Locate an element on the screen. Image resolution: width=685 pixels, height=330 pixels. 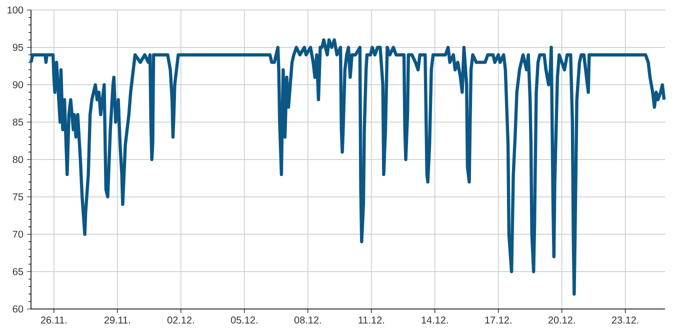
x-tick-label: 02.12. is located at coordinates (180, 320).